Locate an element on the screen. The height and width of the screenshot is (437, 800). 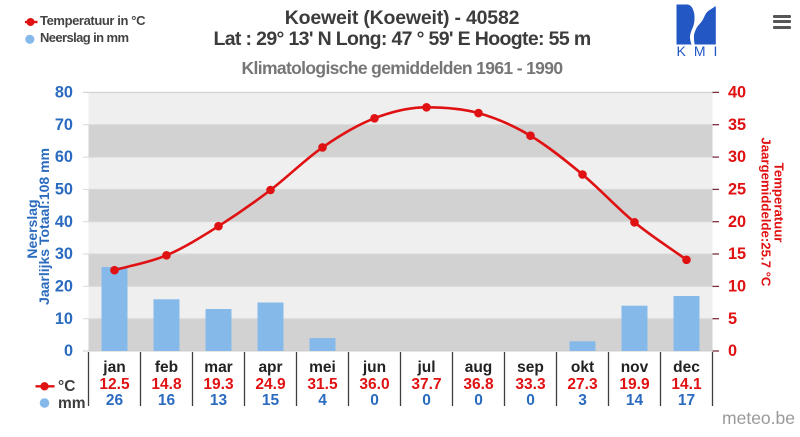
svg-text: 50 is located at coordinates (64, 190).